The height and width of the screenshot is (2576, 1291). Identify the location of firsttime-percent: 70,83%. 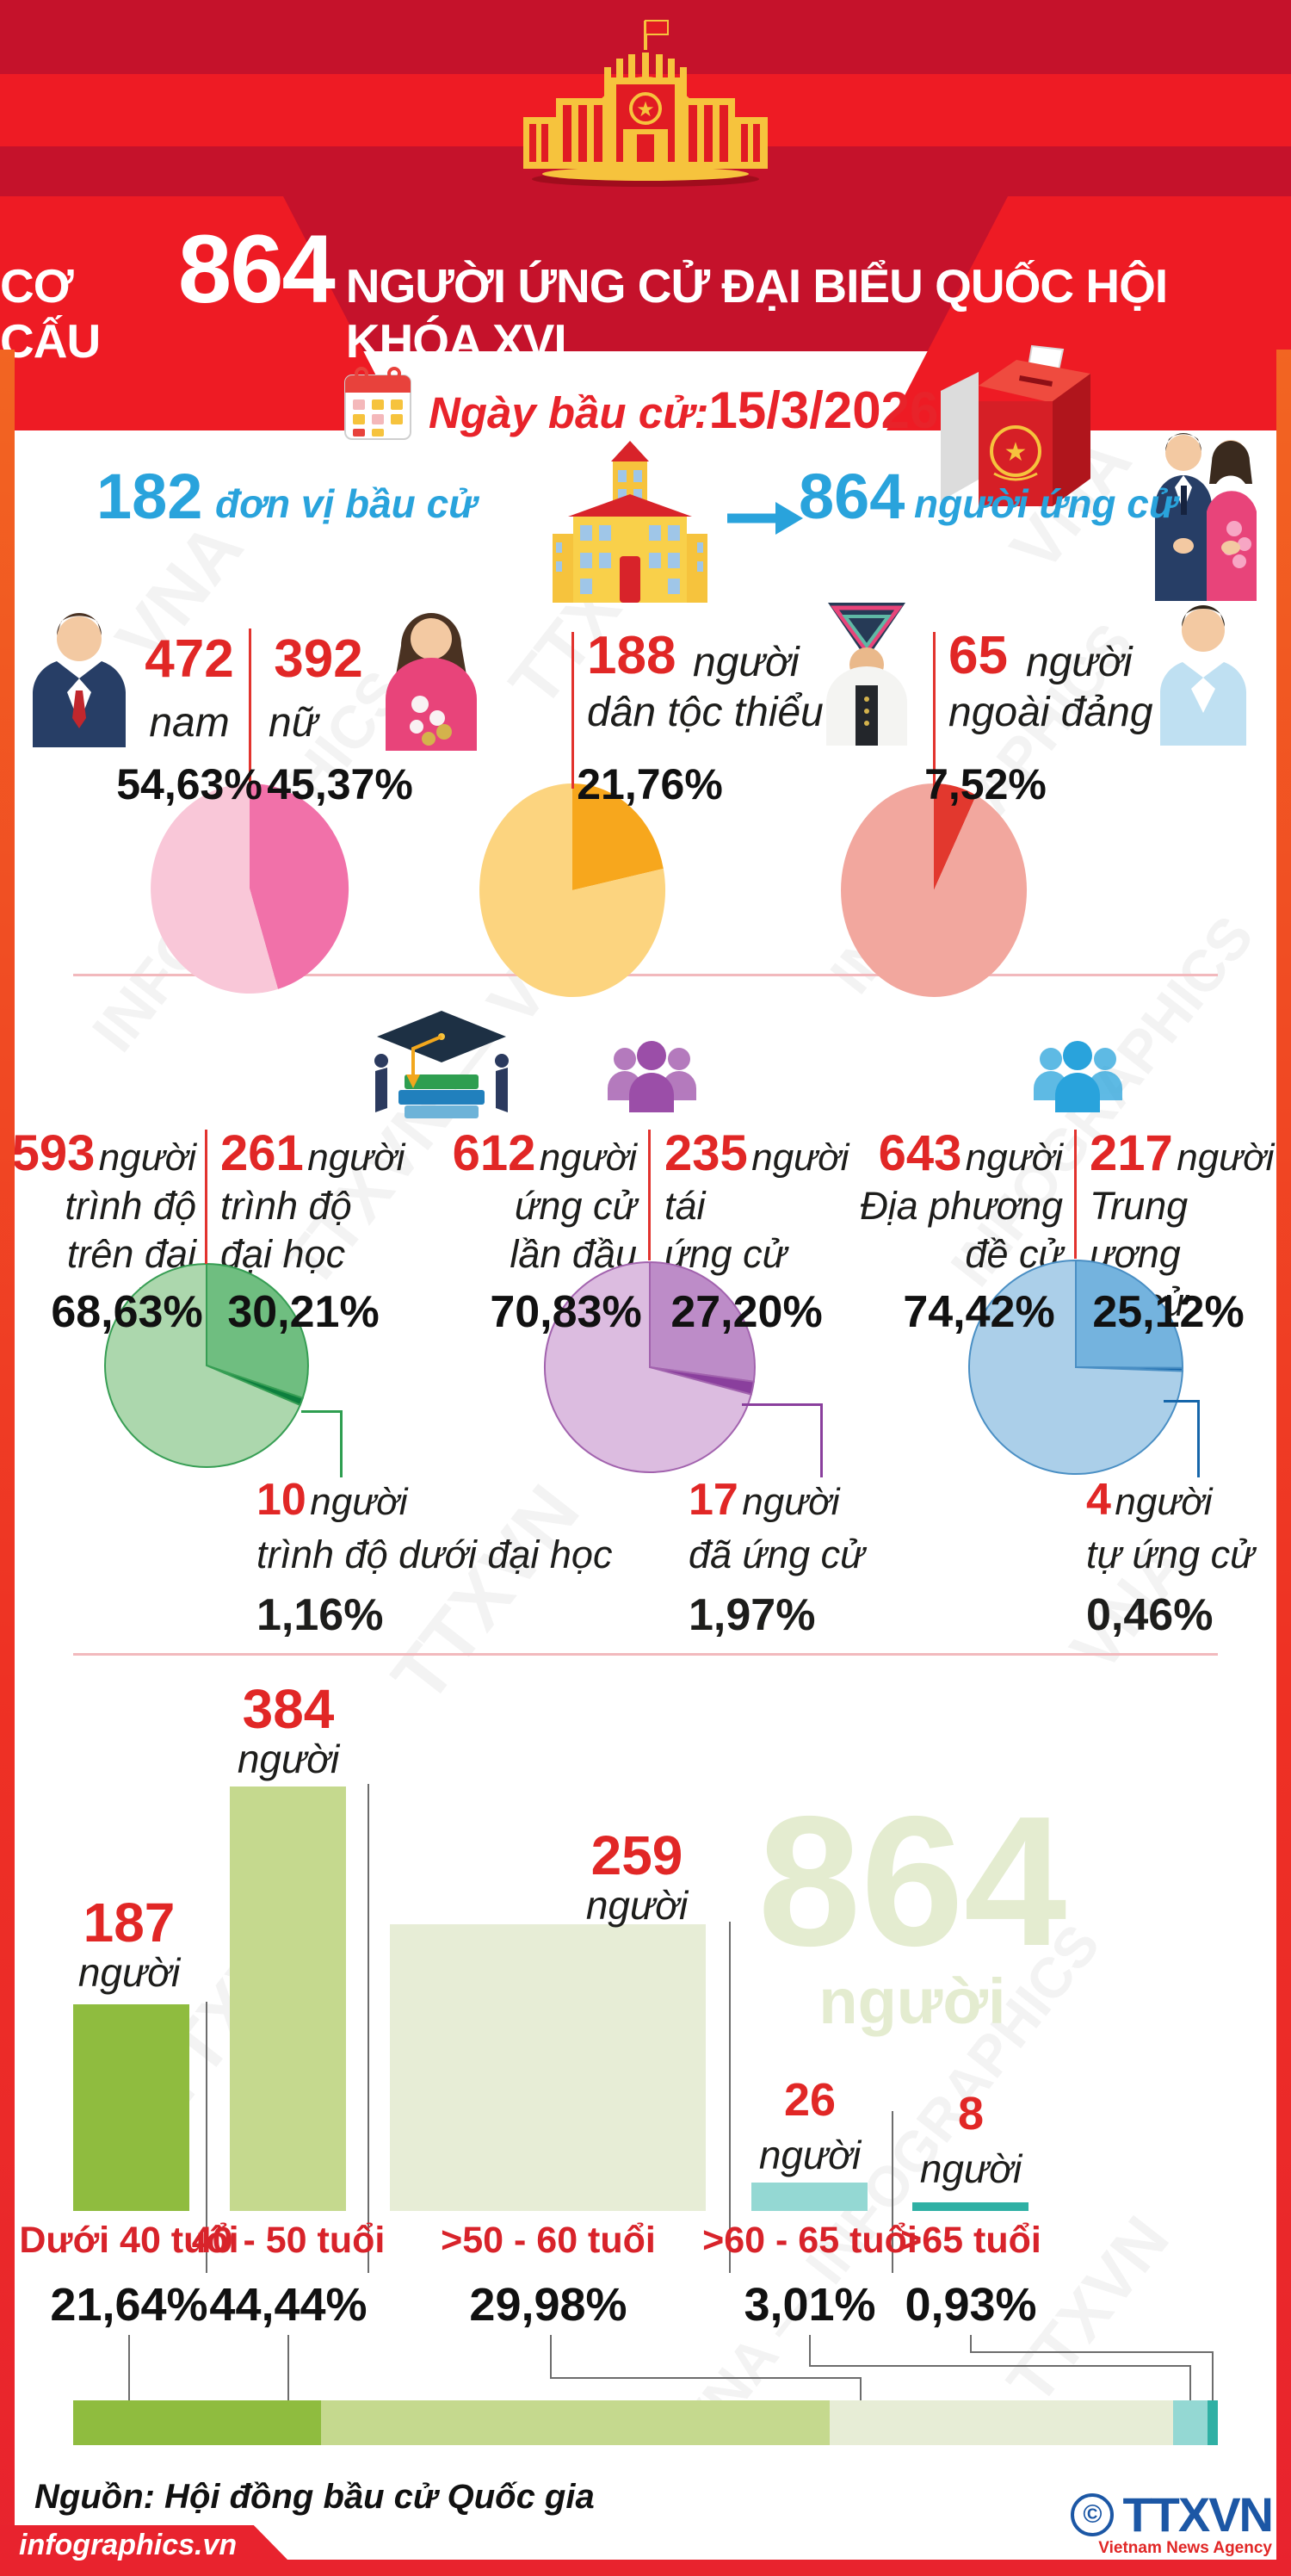
(566, 1312).